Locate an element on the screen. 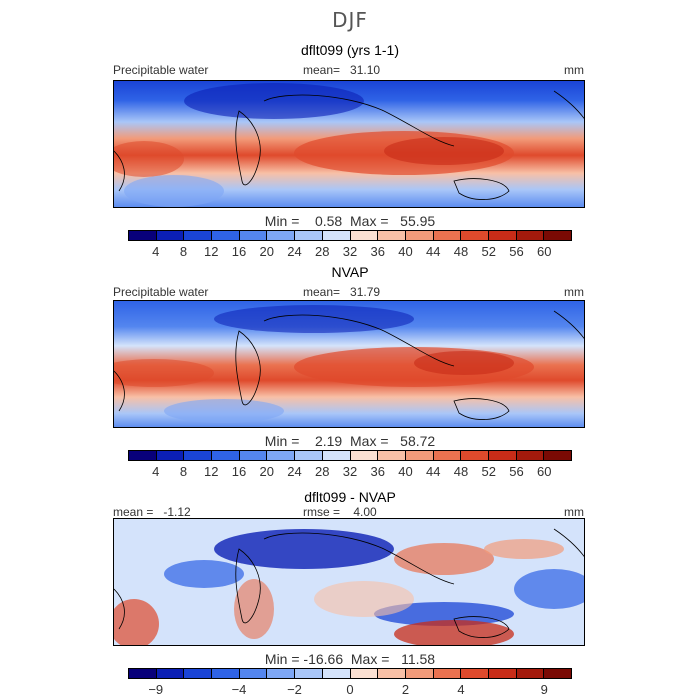  colorbar-1-tick-label: 52 is located at coordinates (488, 251).